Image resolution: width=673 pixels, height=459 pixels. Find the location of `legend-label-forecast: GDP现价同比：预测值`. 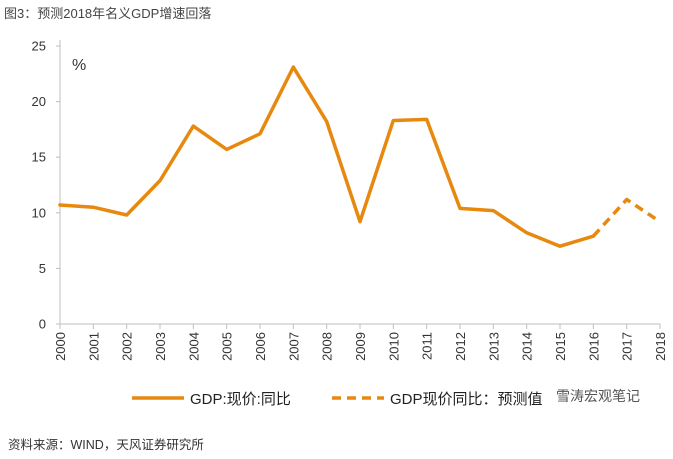

legend-label-forecast: GDP现价同比：预测值 is located at coordinates (466, 399).